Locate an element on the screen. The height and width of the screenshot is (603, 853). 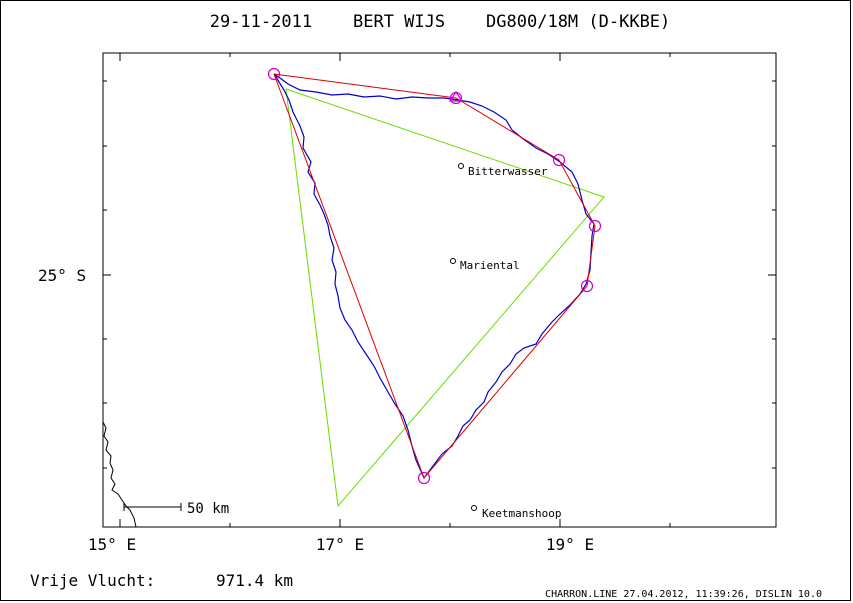
place-mariental: Mariental is located at coordinates (485, 265).